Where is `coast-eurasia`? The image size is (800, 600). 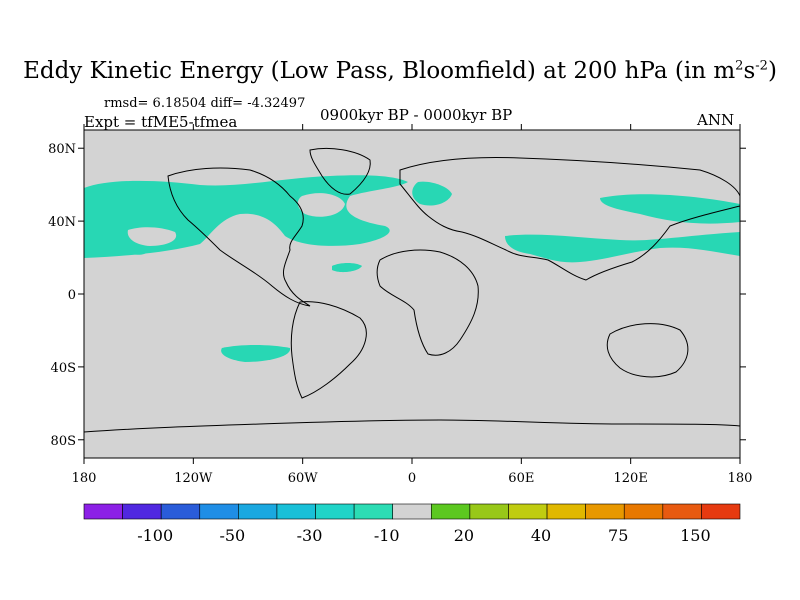
coast-eurasia is located at coordinates (570, 219).